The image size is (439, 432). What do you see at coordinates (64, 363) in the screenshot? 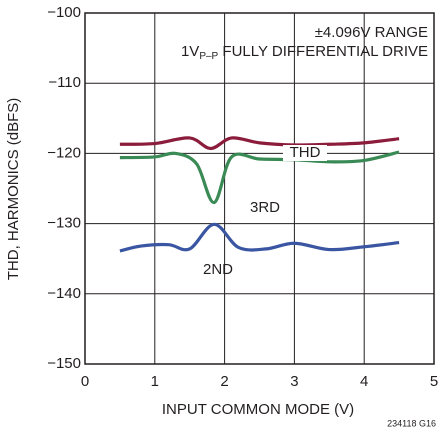
I see `y-tick-label: −150` at bounding box center [64, 363].